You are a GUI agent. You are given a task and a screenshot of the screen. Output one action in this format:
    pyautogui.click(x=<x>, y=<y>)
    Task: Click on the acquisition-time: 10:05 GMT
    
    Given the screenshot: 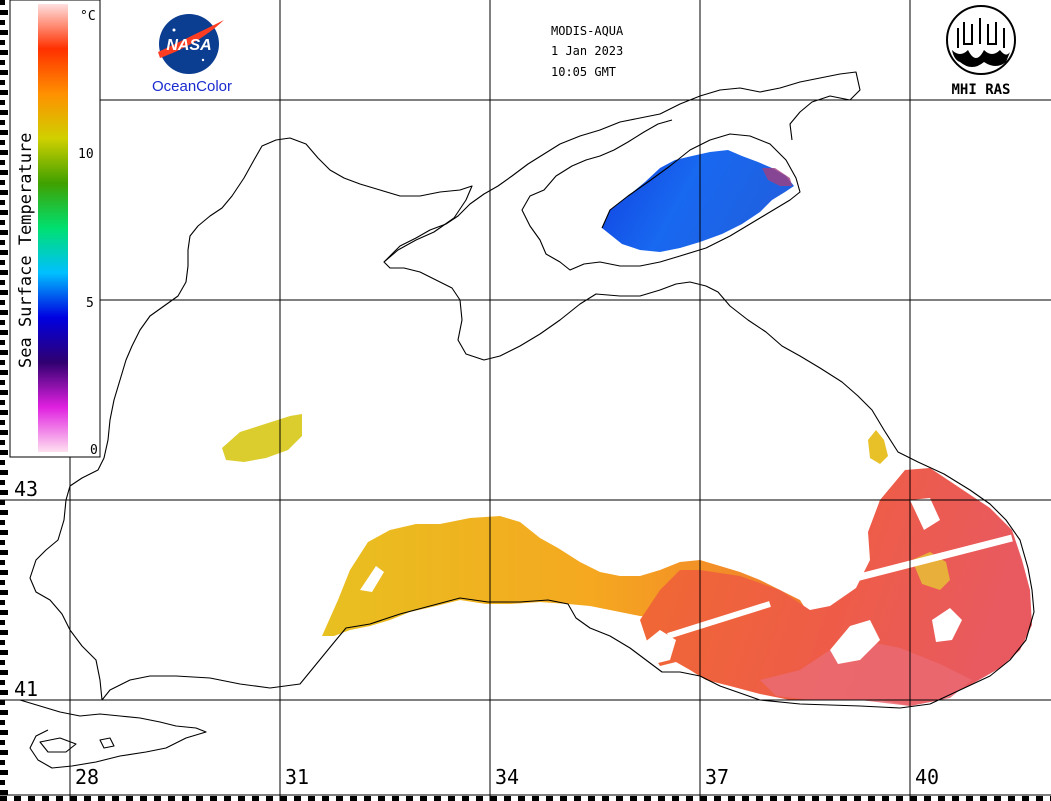 What is the action you would take?
    pyautogui.click(x=583, y=72)
    